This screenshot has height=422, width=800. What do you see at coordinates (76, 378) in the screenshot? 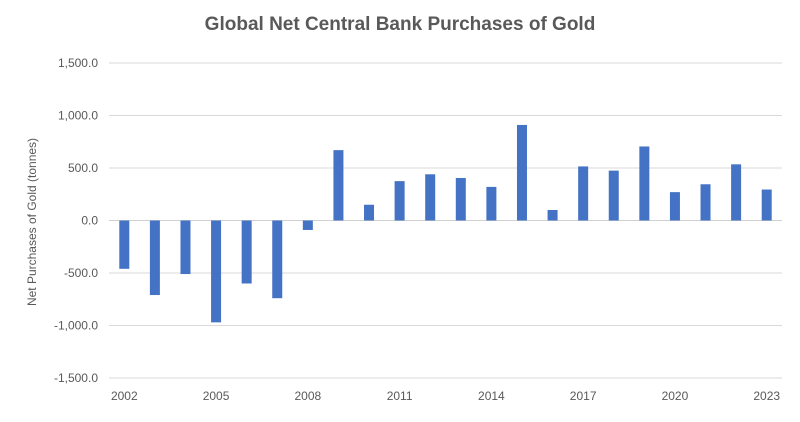
I see `y-tick-label: -1,500.0` at bounding box center [76, 378].